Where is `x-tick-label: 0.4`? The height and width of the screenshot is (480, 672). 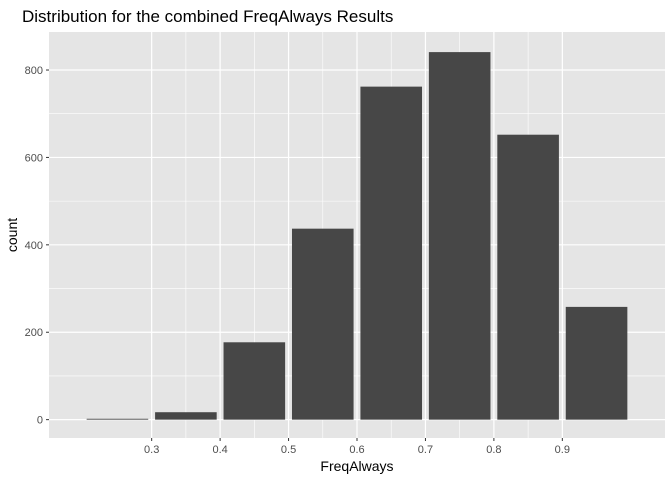
x-tick-label: 0.4 is located at coordinates (219, 450).